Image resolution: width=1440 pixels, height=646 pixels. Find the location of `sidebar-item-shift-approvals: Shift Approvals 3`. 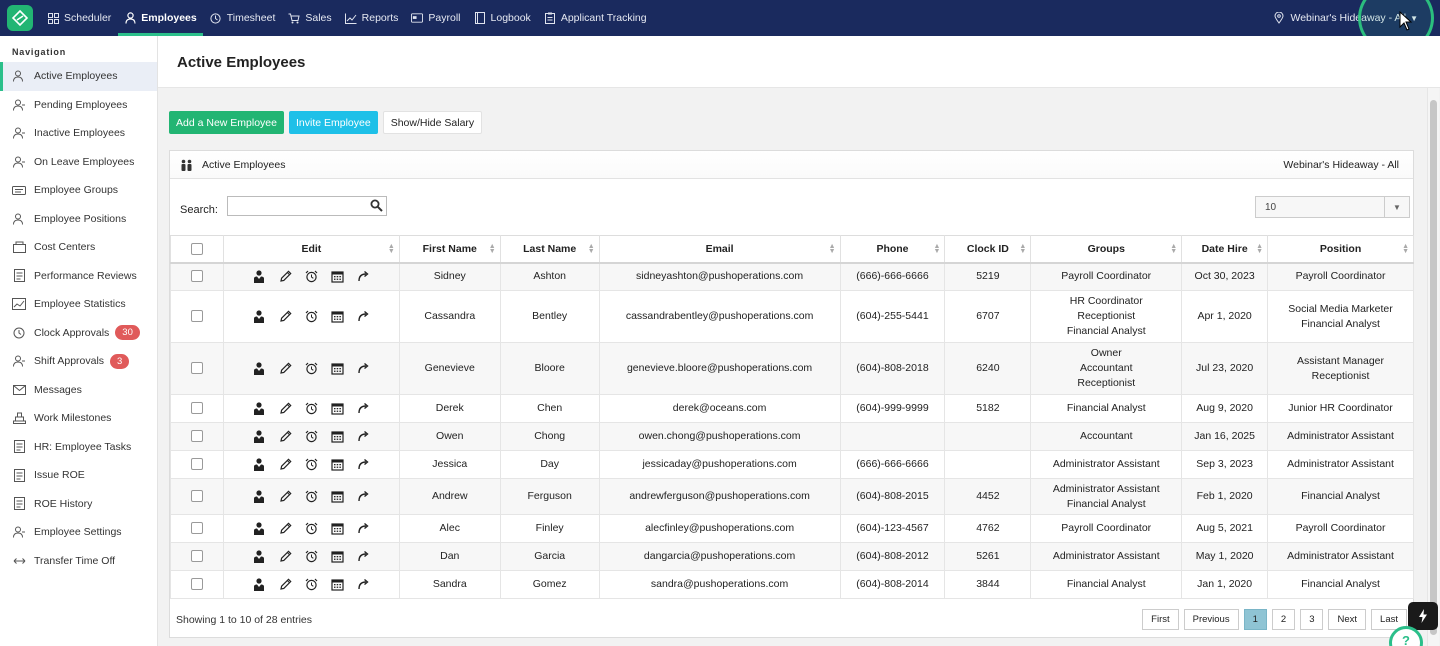

sidebar-item-shift-approvals: Shift Approvals 3 is located at coordinates (78, 361).